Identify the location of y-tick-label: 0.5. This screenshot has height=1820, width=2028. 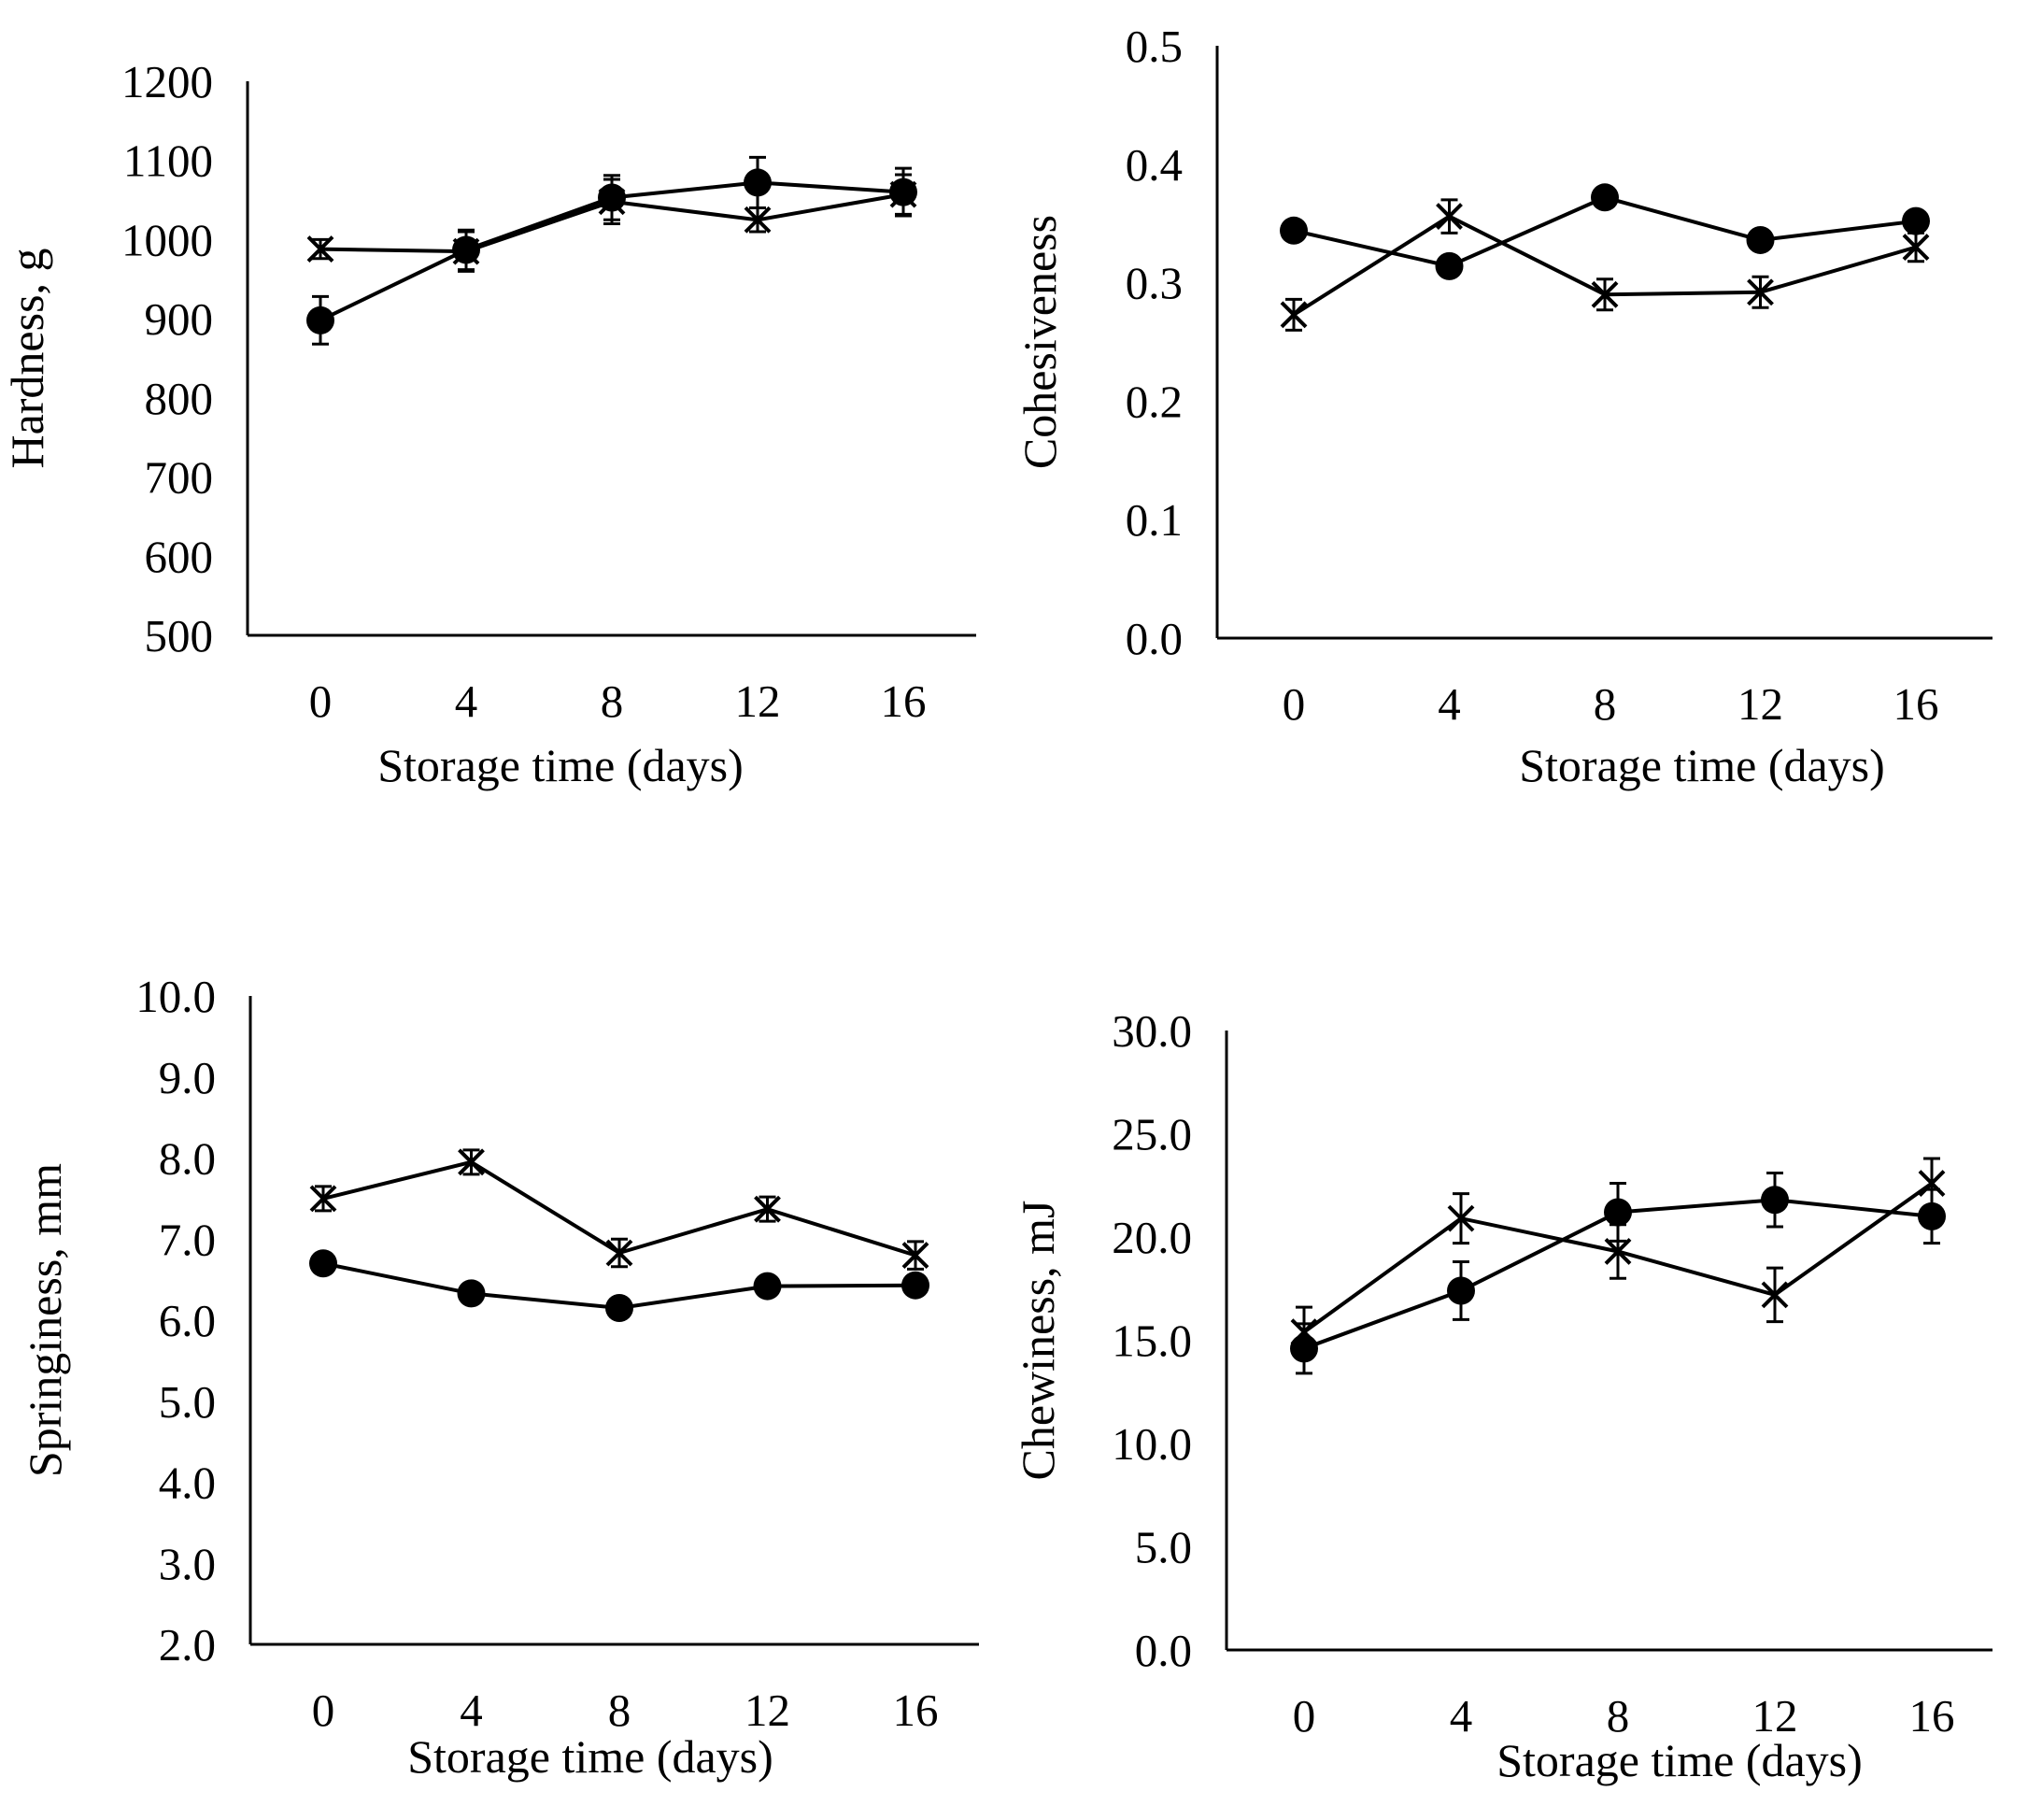
(1154, 46).